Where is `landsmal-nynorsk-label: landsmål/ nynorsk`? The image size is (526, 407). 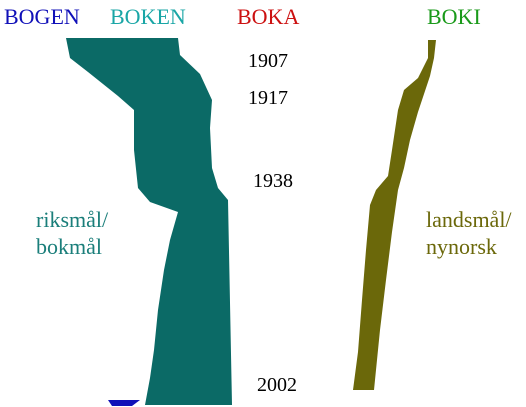 landsmal-nynorsk-label: landsmål/ nynorsk is located at coordinates (469, 233).